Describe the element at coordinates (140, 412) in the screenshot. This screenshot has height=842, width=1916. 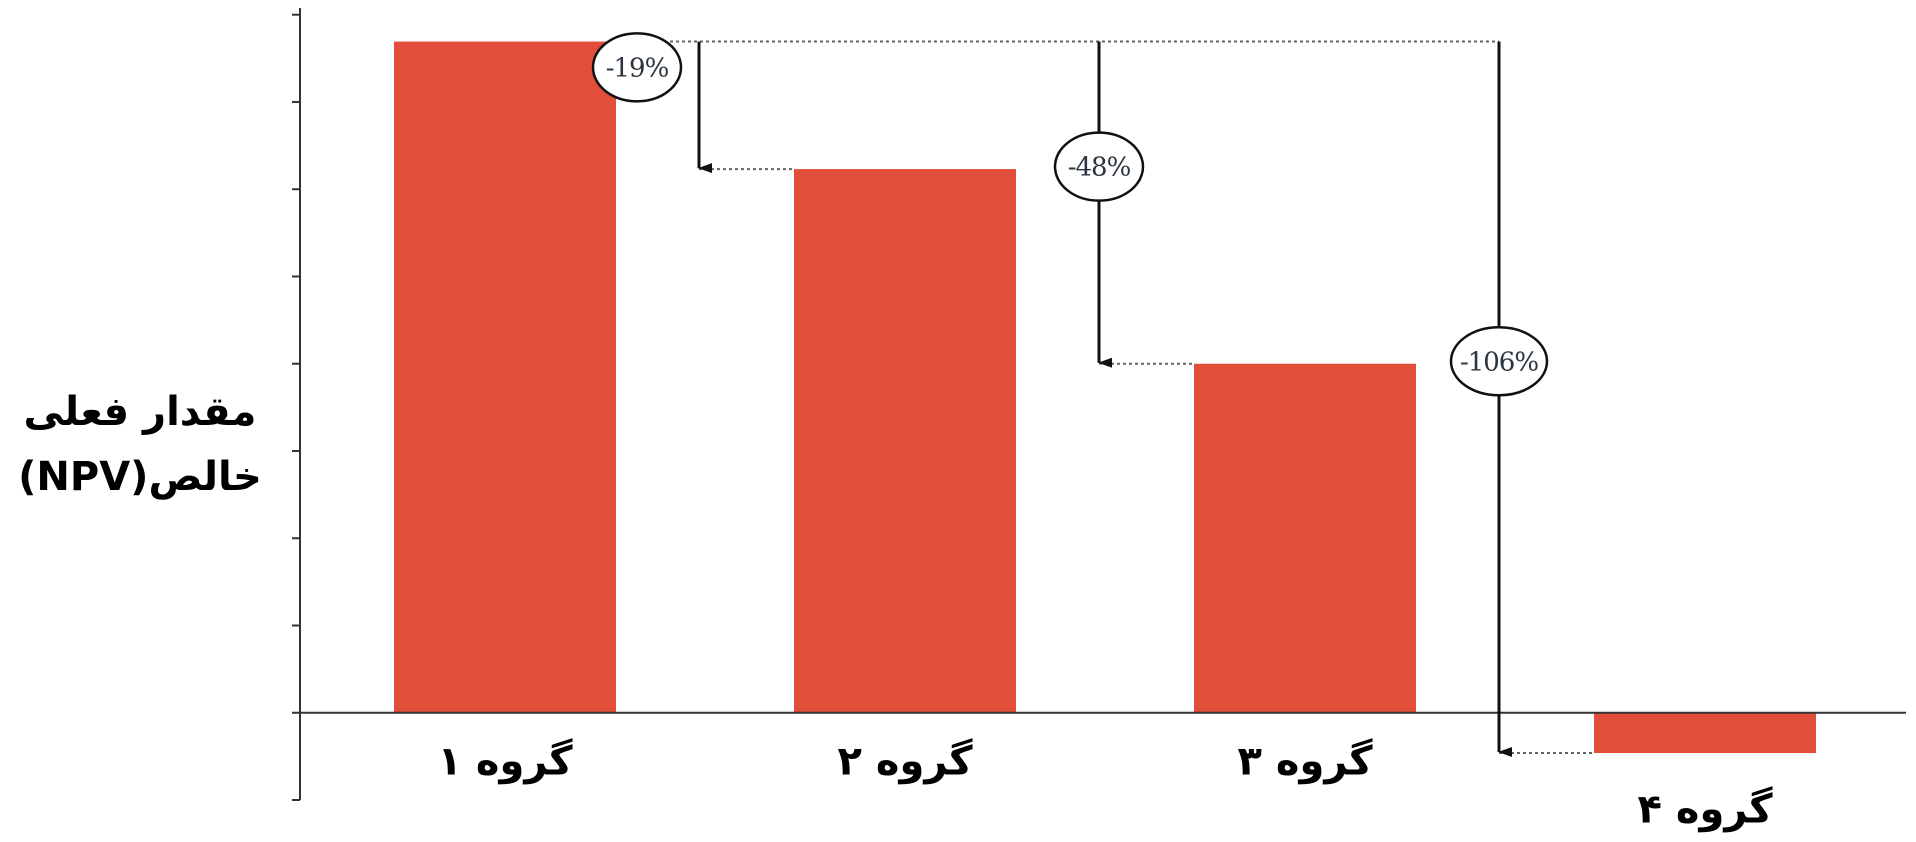
I see `y-axis-label-line: مقدار فعلی` at that location.